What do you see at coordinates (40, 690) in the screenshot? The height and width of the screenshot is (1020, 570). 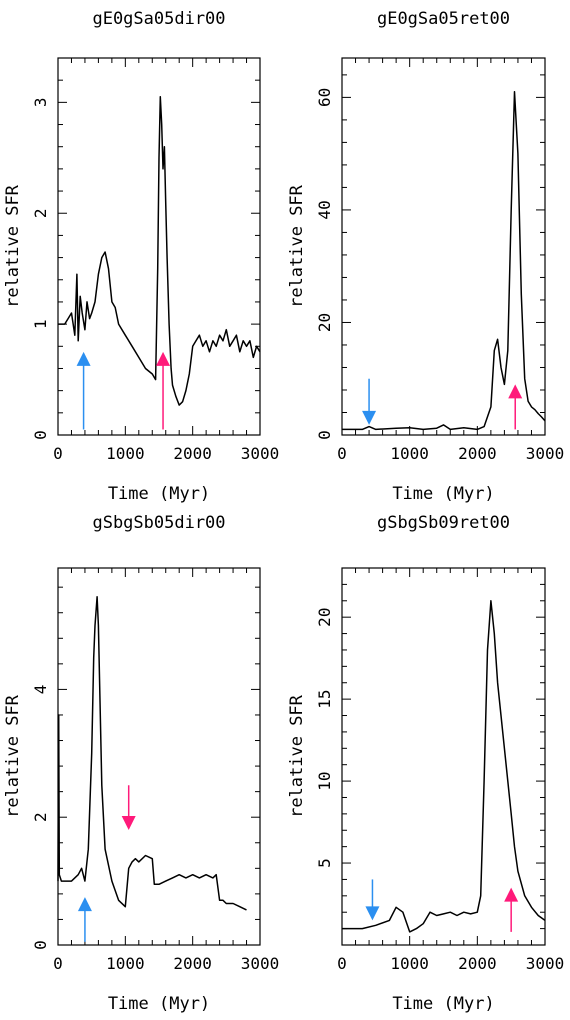 I see `y-tick-label: 4` at bounding box center [40, 690].